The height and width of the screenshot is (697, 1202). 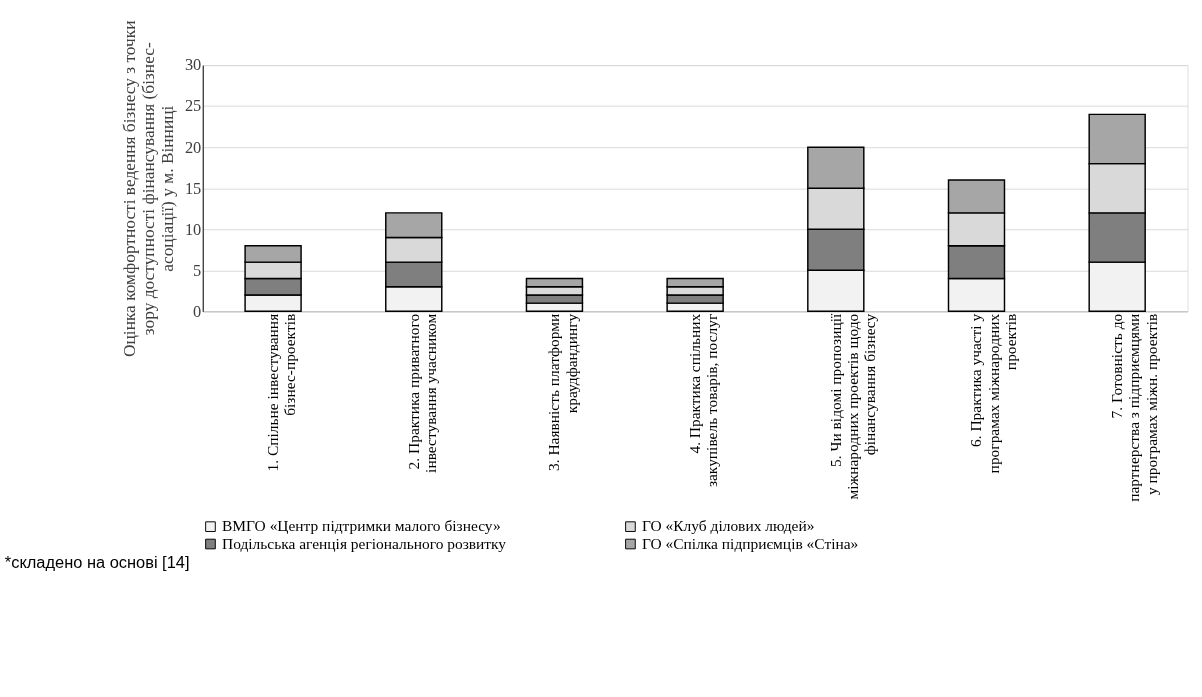 What do you see at coordinates (750, 543) in the screenshot?
I see `legend-label: ГО «Спілка підприємців «Стіна»` at bounding box center [750, 543].